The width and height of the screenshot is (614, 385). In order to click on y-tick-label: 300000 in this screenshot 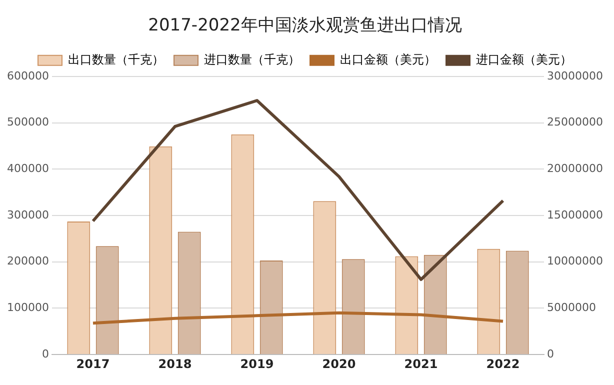, I will do `click(27, 215)`.